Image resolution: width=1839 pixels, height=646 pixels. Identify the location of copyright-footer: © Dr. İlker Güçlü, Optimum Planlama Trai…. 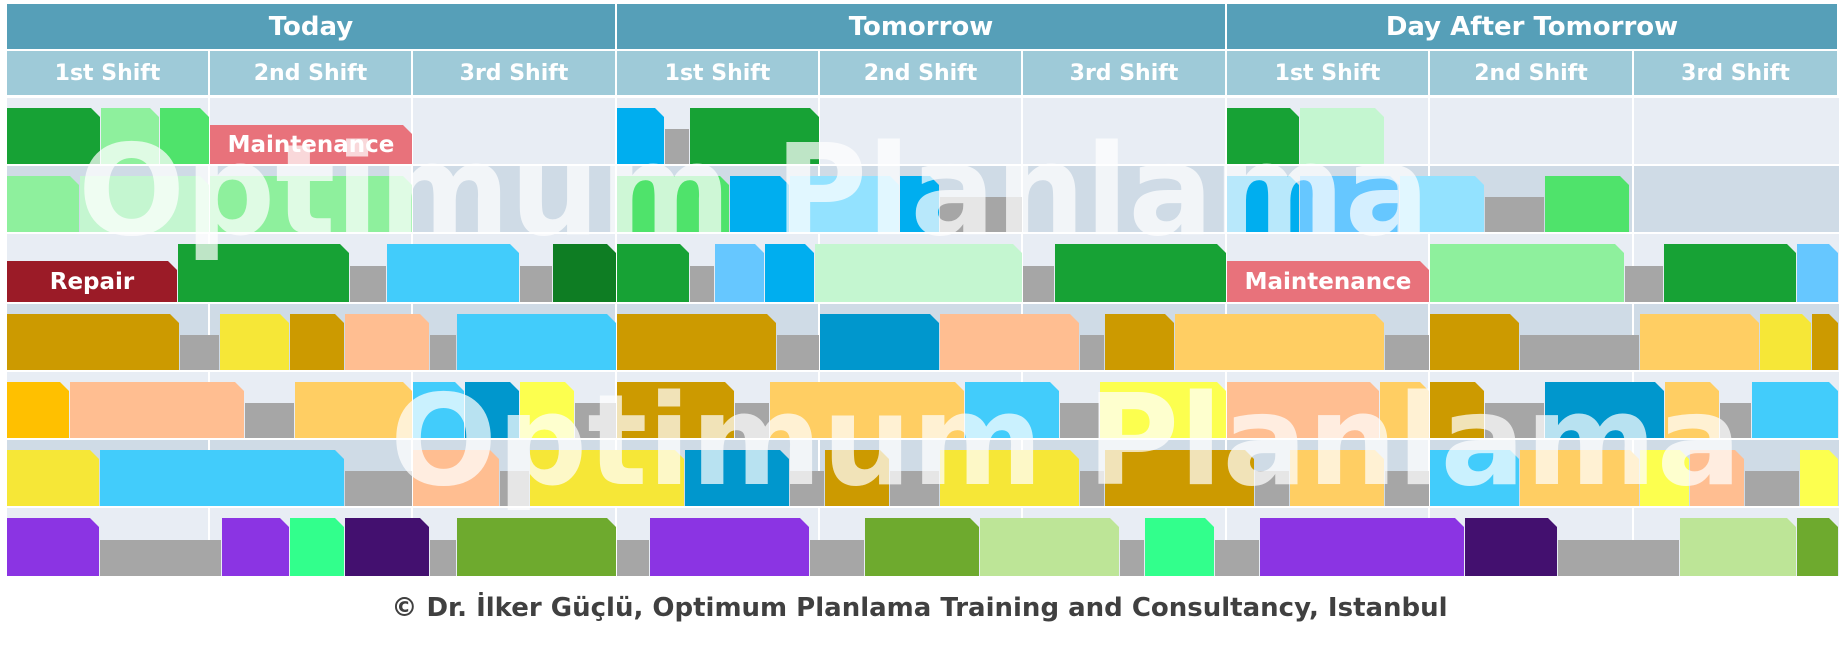
(919, 608).